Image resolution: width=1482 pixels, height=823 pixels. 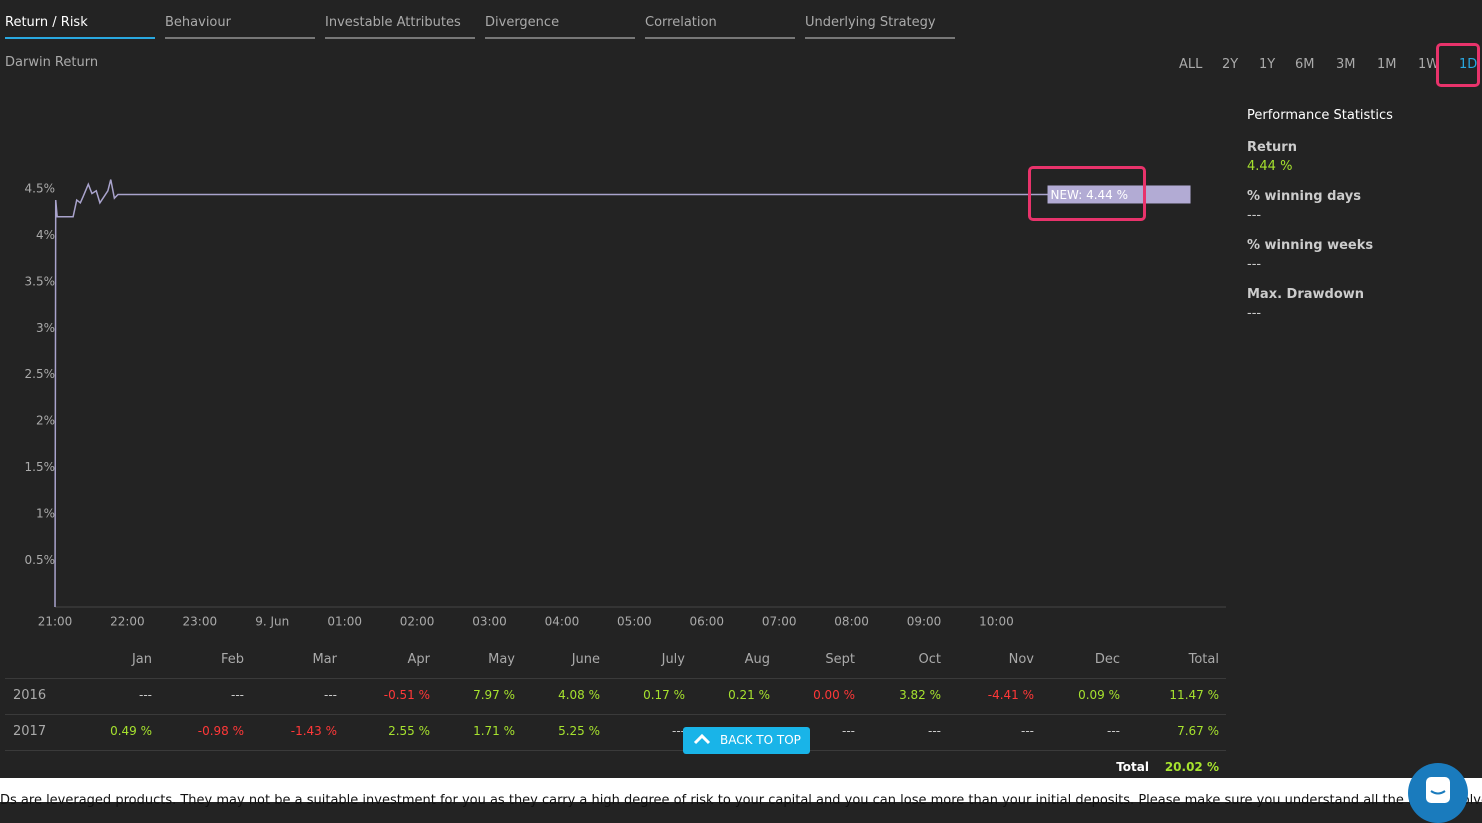 I want to click on y-tick-label: 3%, so click(x=45, y=328).